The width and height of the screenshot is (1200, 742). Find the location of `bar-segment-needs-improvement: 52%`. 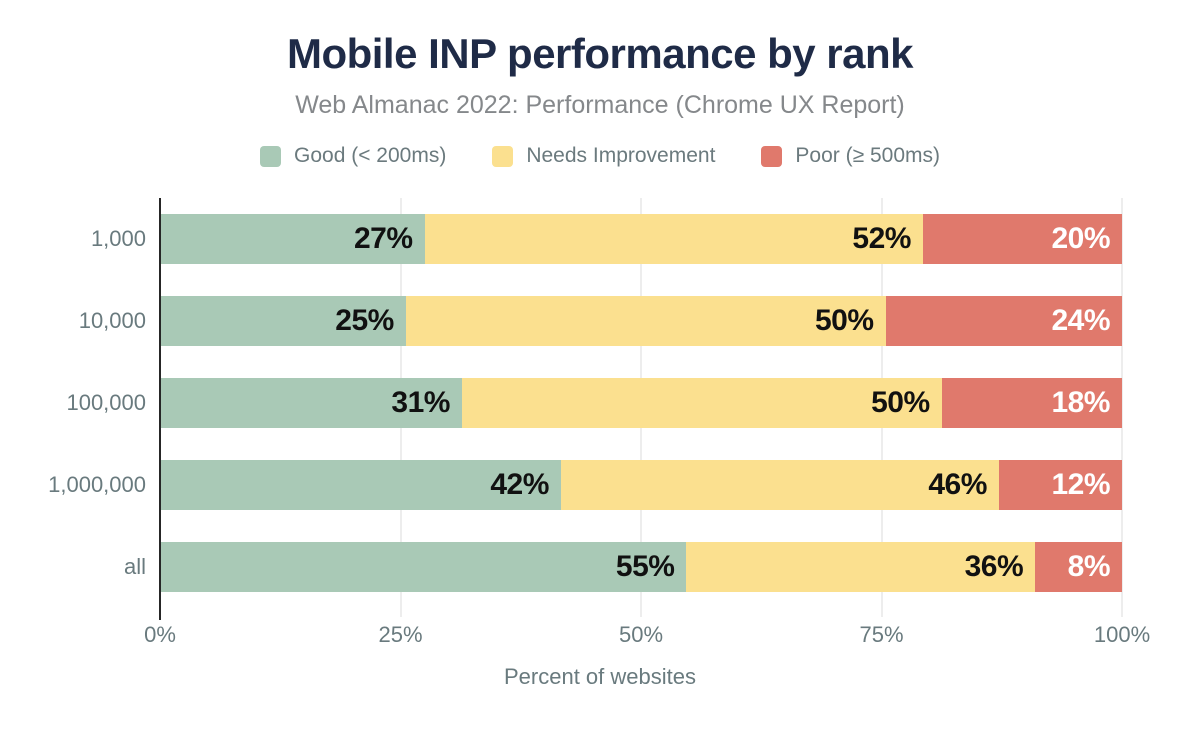

bar-segment-needs-improvement: 52% is located at coordinates (673, 239).